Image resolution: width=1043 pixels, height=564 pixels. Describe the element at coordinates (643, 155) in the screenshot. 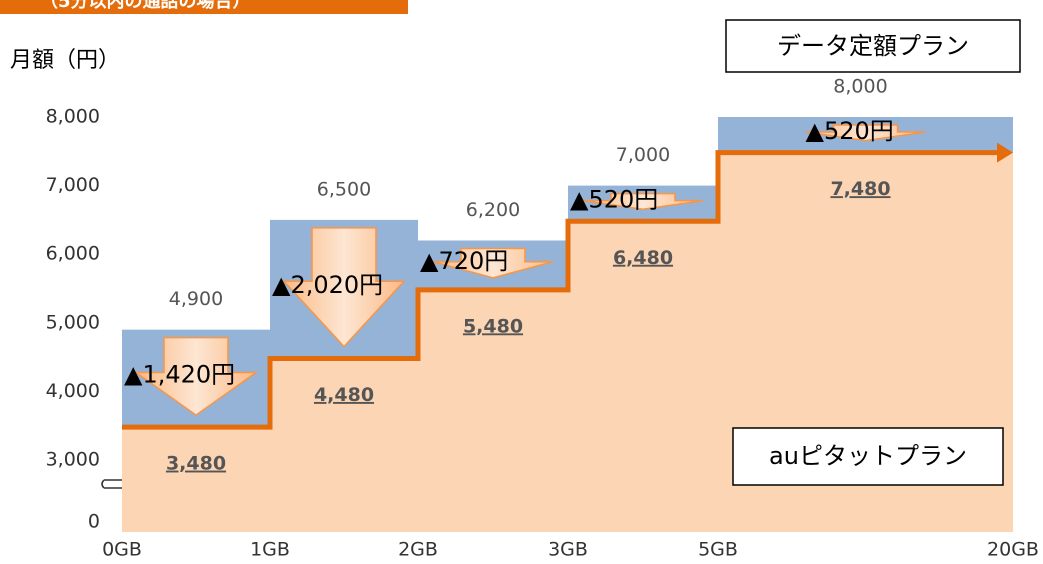

I see `data-label: 7,000` at that location.